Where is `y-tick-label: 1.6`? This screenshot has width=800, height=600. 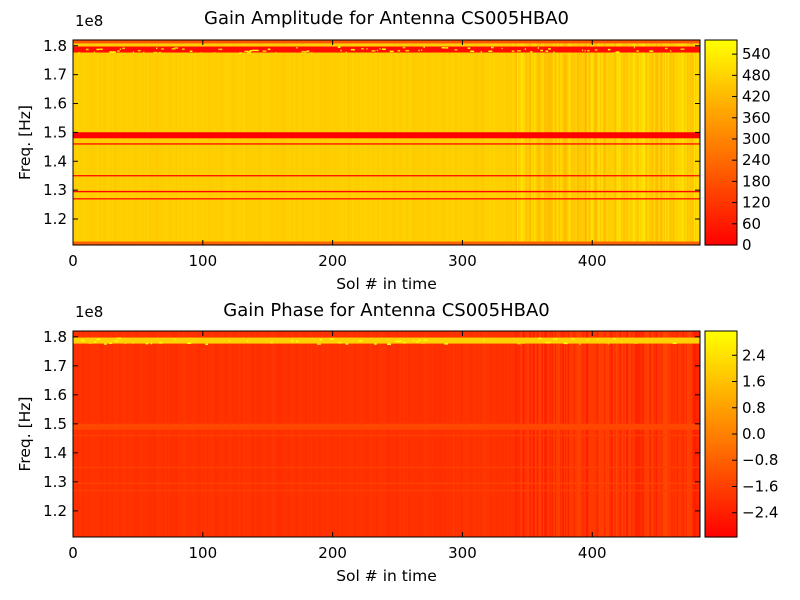
y-tick-label: 1.6 is located at coordinates (55, 104).